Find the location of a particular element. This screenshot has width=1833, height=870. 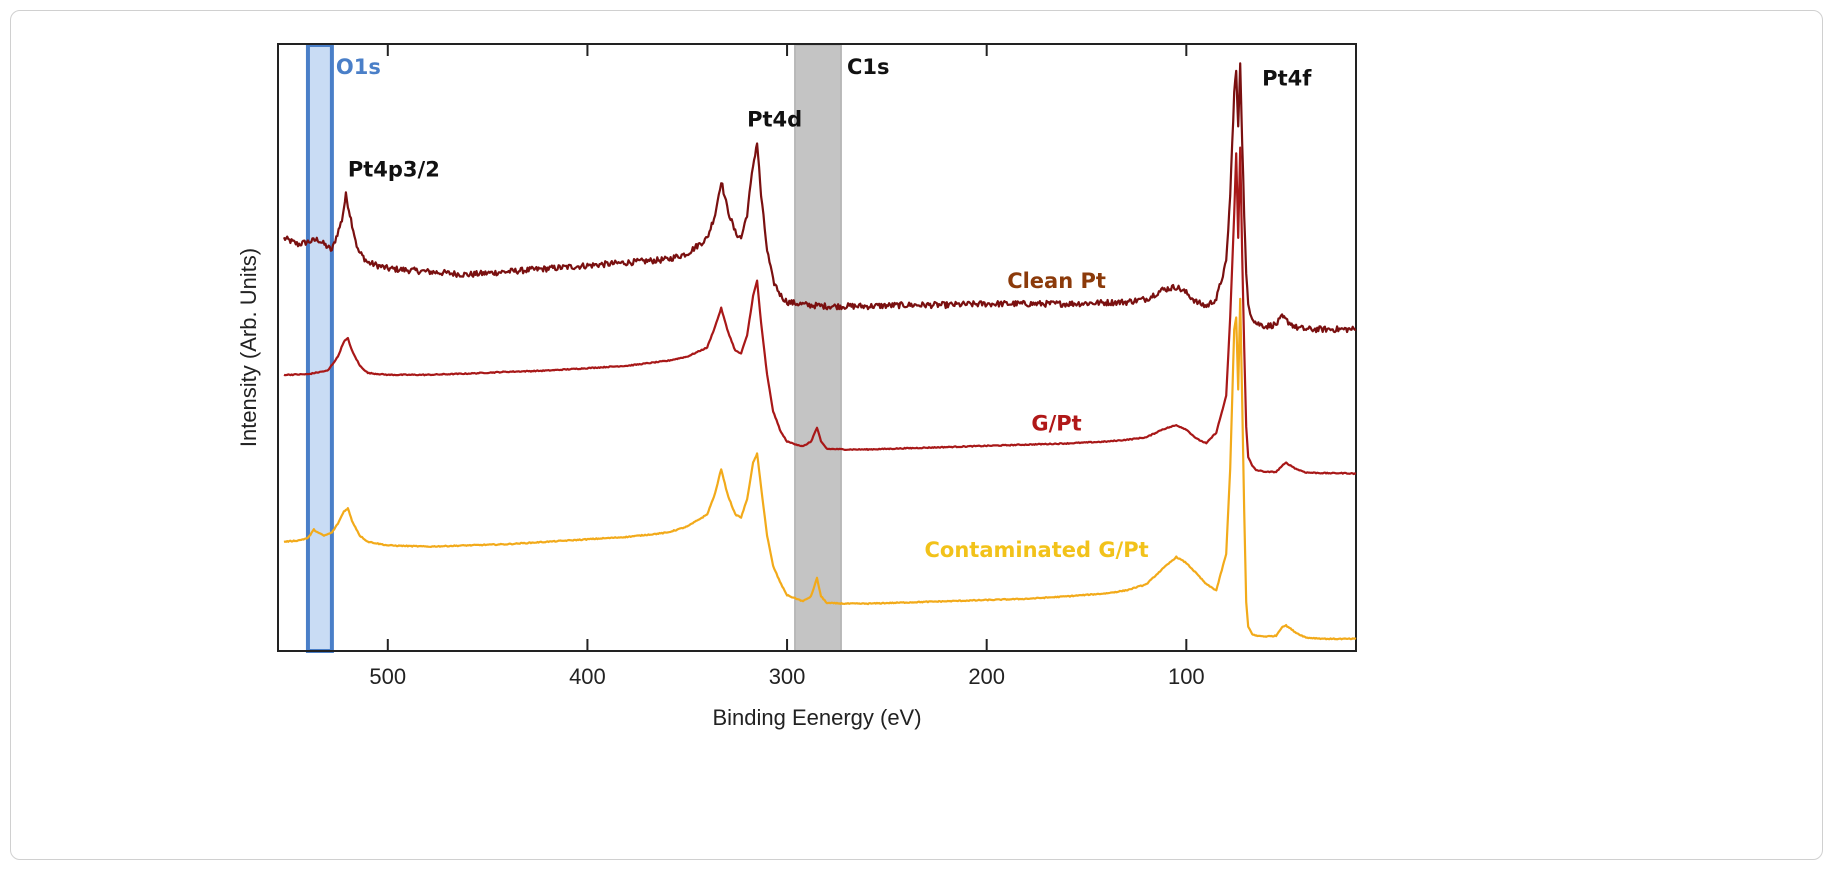

peak-label-pt4f: Pt4f is located at coordinates (1287, 78).